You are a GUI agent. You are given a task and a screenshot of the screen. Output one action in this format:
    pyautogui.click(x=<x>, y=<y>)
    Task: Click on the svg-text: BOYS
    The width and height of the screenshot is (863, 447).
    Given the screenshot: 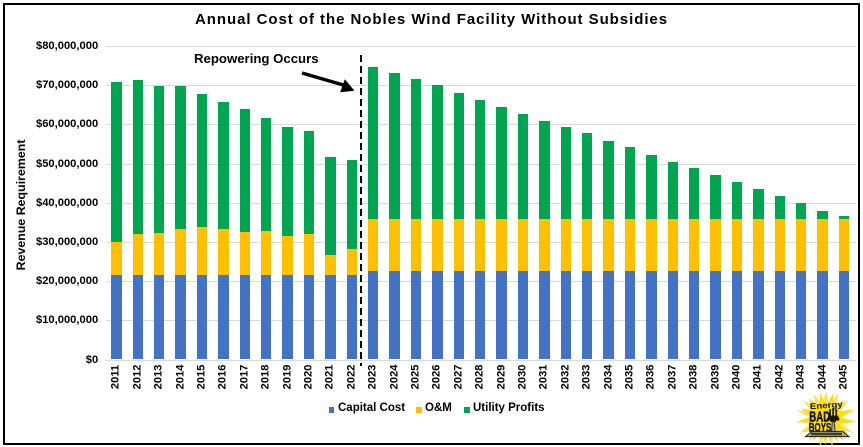 What is the action you would take?
    pyautogui.click(x=820, y=427)
    